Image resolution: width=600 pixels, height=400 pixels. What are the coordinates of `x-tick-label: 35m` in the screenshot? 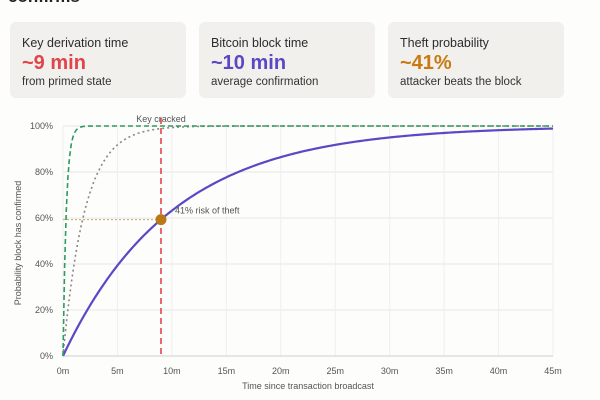 It's located at (444, 371).